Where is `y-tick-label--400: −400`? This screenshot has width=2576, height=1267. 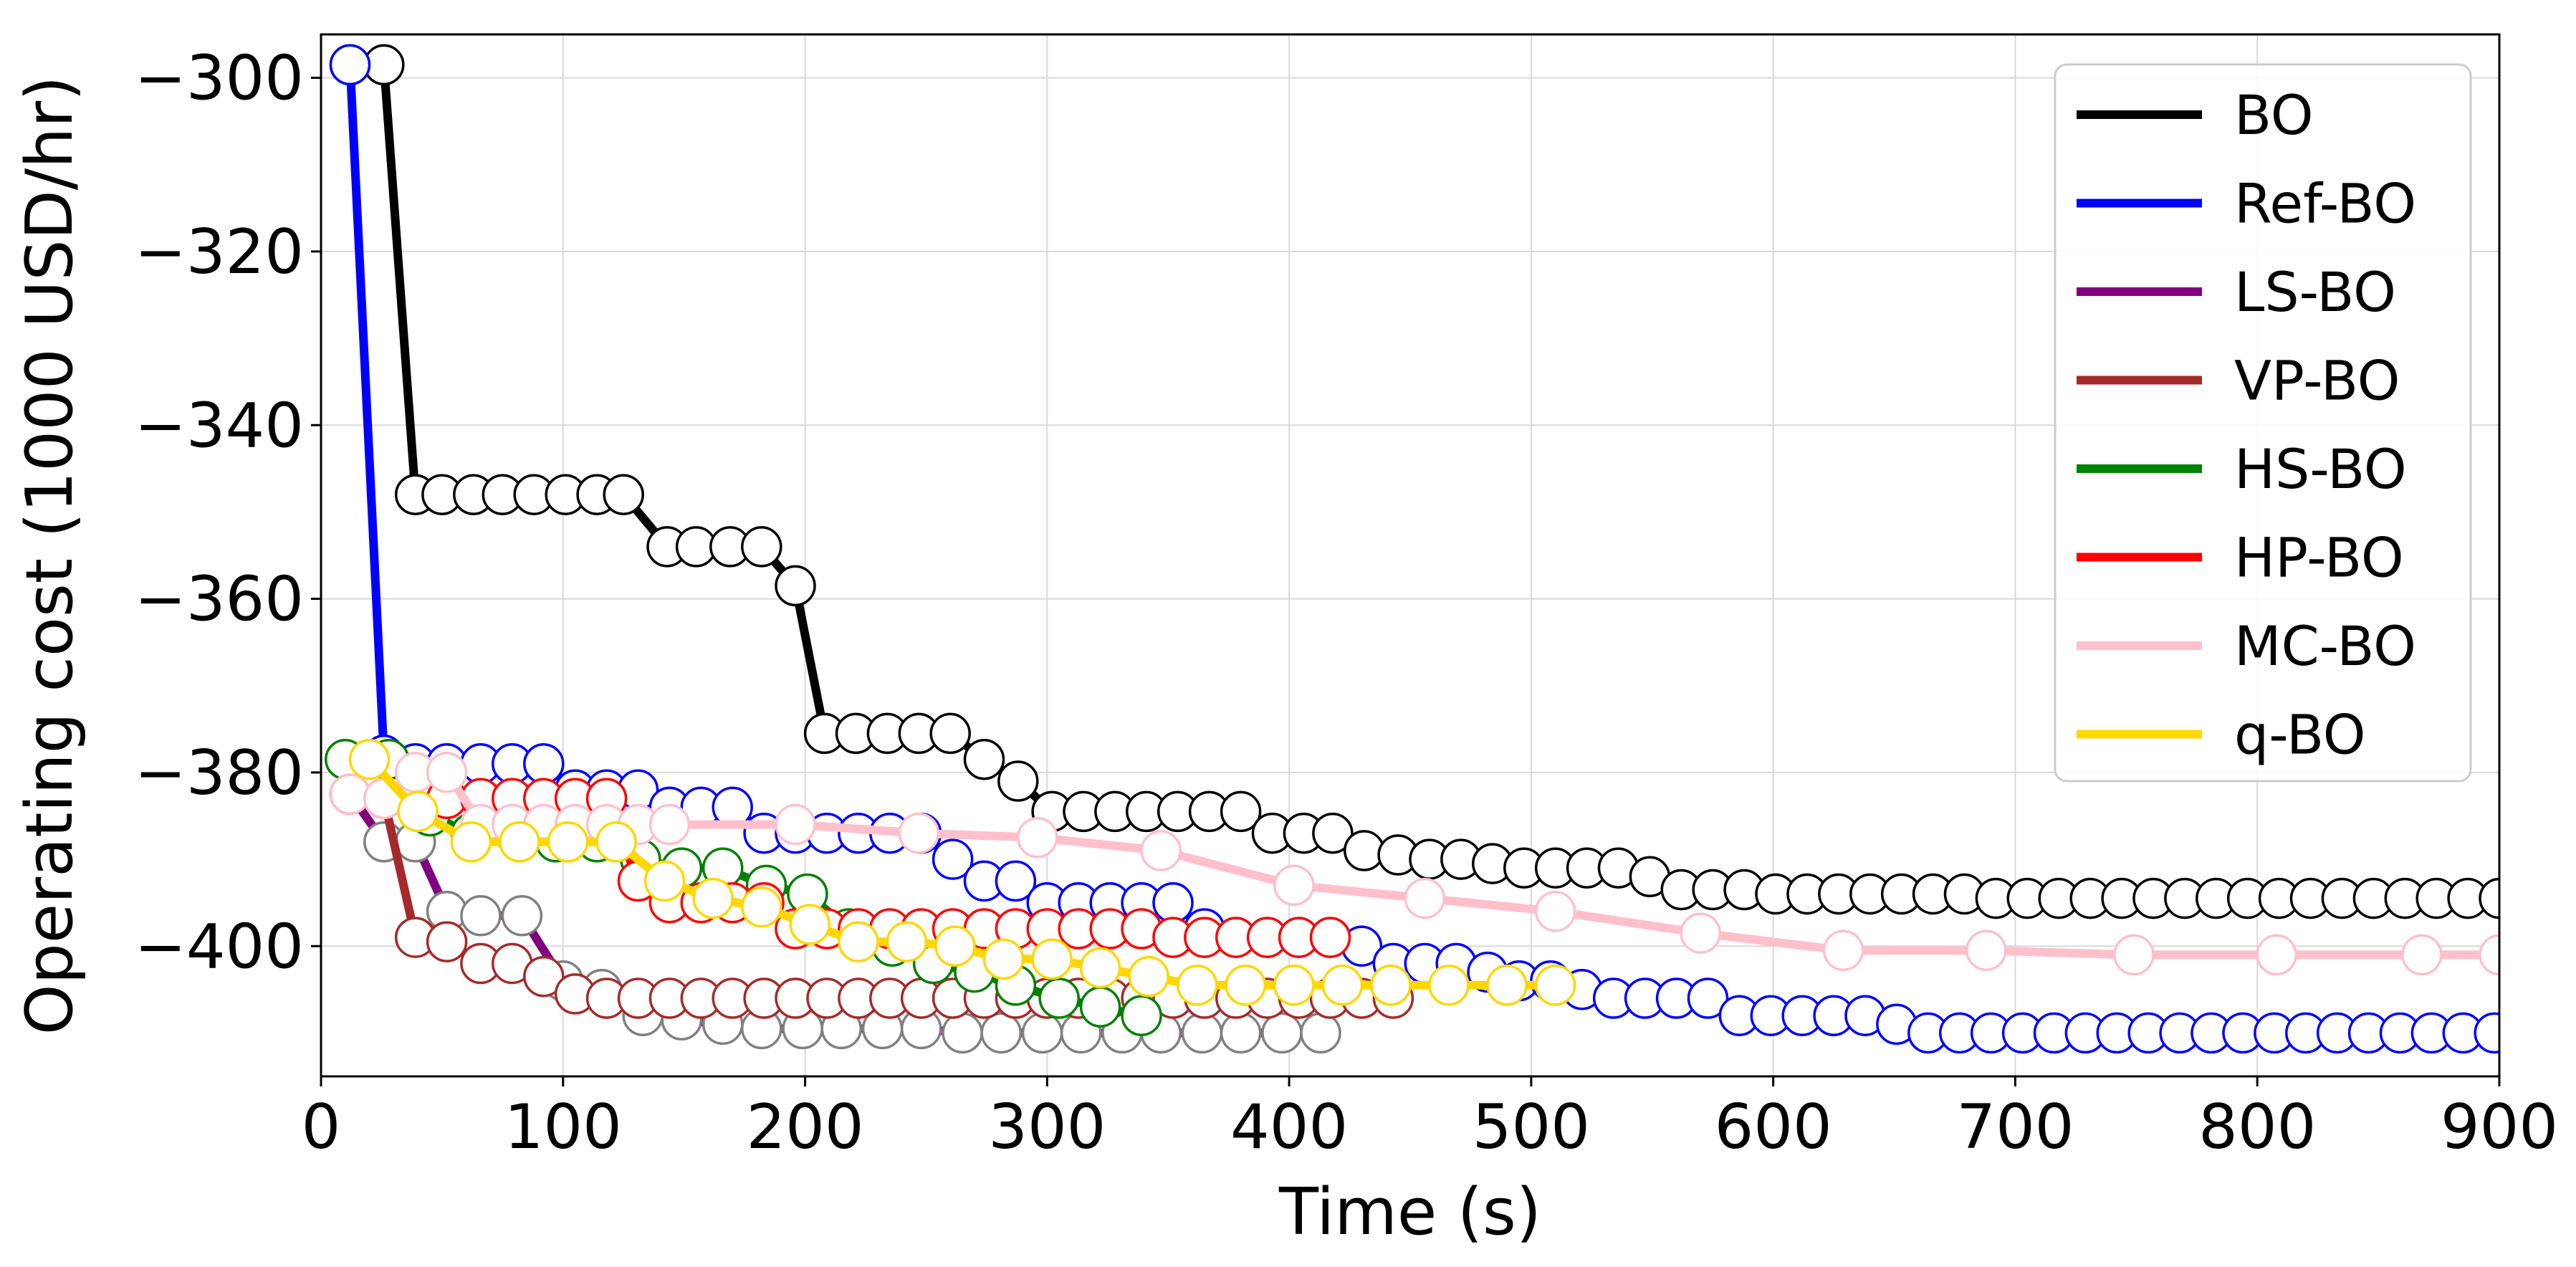
y-tick-label--400: −400 is located at coordinates (219, 946).